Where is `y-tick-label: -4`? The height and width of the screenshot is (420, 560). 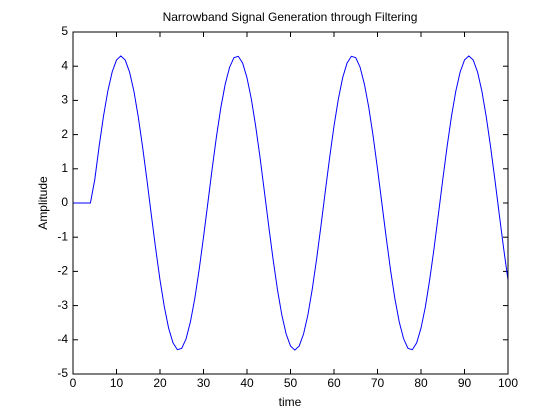
y-tick-label: -4 is located at coordinates (62, 339).